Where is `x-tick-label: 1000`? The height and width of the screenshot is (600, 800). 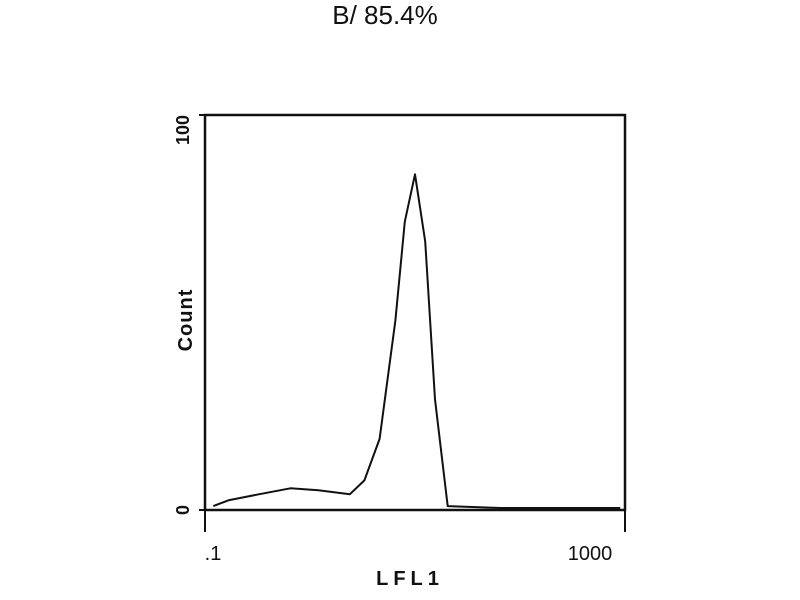 x-tick-label: 1000 is located at coordinates (590, 554).